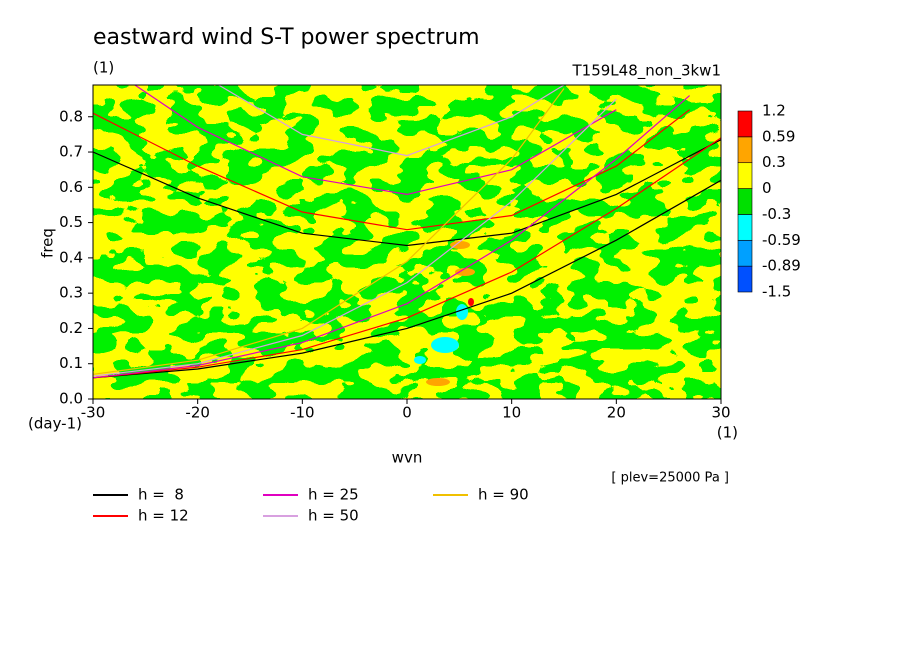  I want to click on x-tick-label: 0, so click(407, 413).